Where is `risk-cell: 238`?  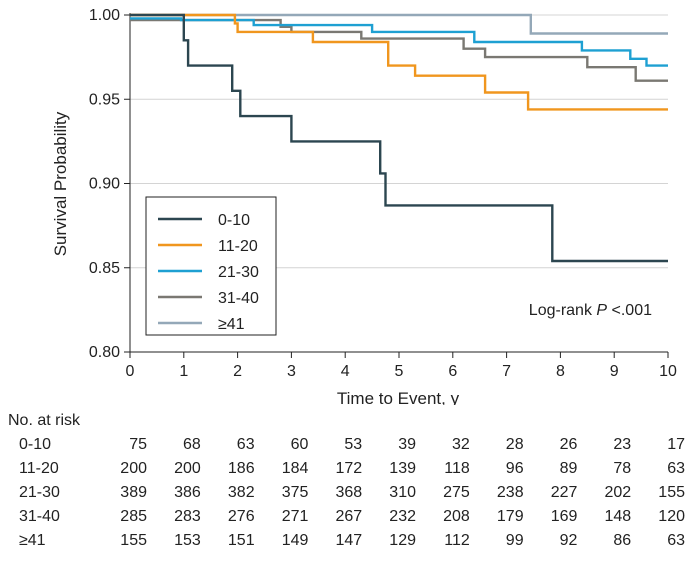 risk-cell: 238 is located at coordinates (510, 492).